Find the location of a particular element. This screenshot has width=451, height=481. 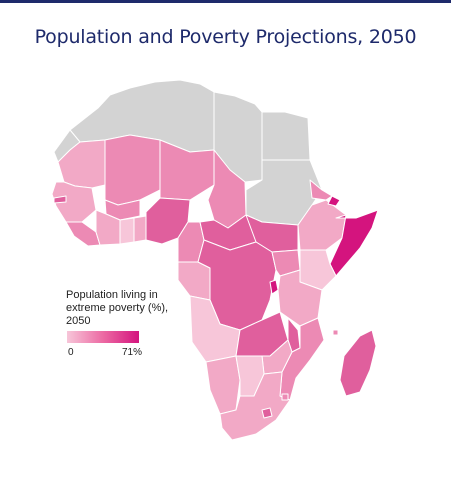

region-south-africa is located at coordinates (255, 406).